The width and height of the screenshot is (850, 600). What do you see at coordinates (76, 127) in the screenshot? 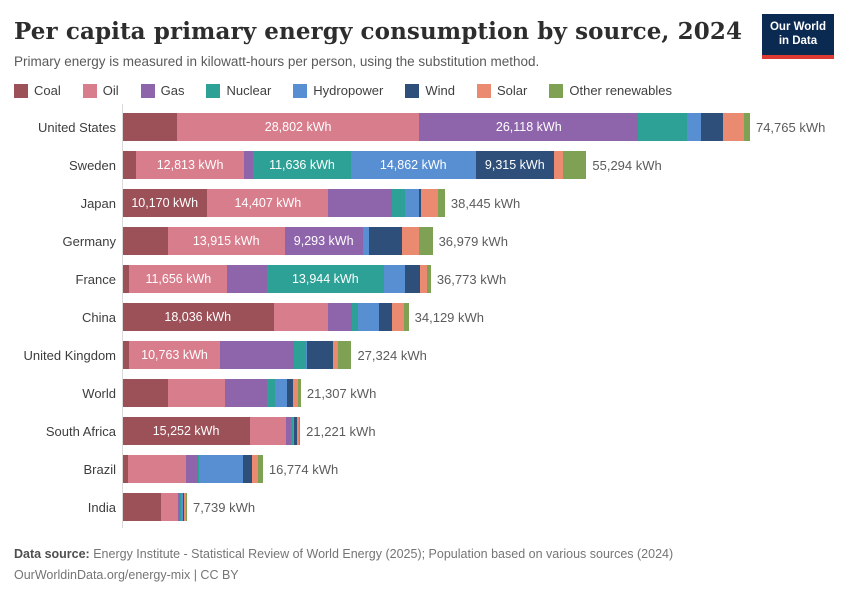
I see `country-label: United States` at bounding box center [76, 127].